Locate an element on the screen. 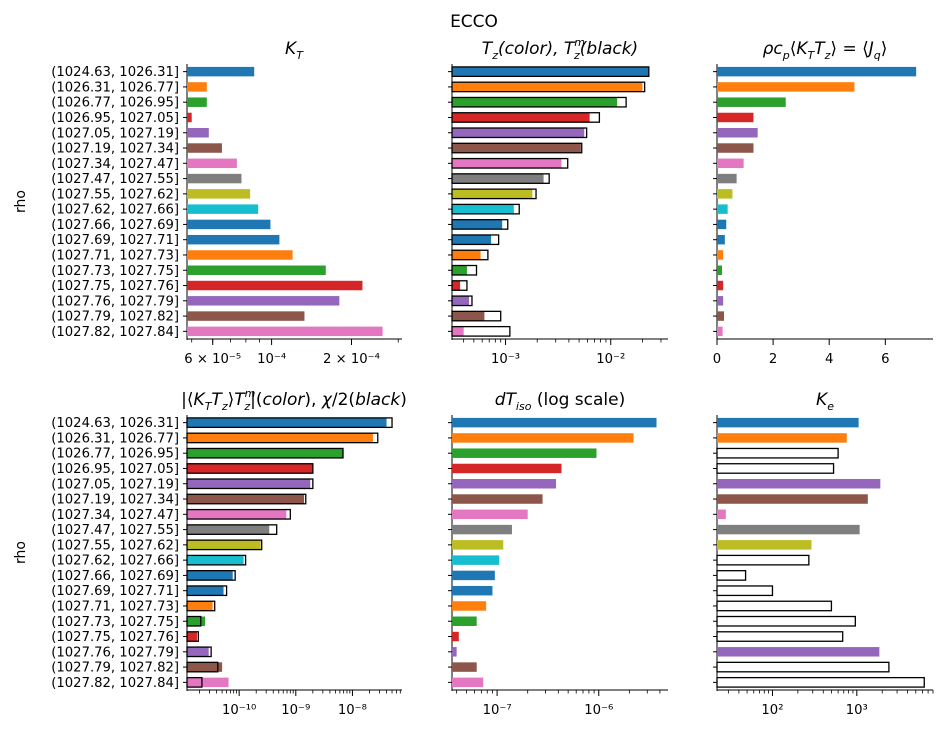 The height and width of the screenshot is (733, 948). title-dtiso: dTiso (log scale) is located at coordinates (560, 401).